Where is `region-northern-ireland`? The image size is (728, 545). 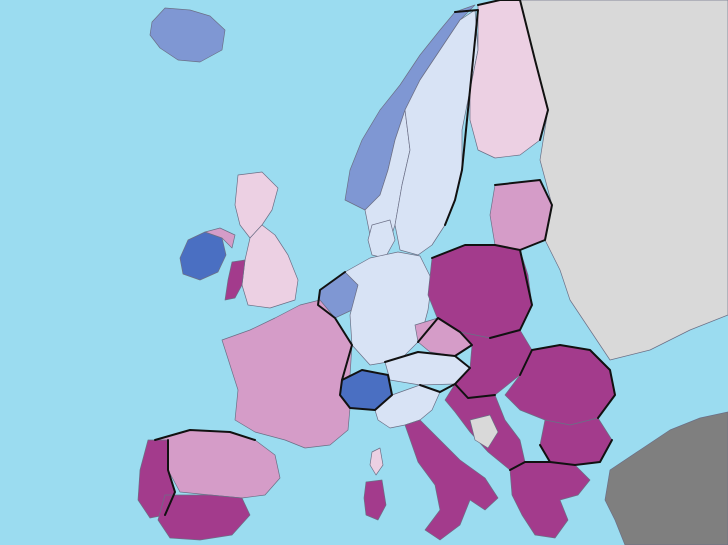 region-northern-ireland is located at coordinates (220, 238).